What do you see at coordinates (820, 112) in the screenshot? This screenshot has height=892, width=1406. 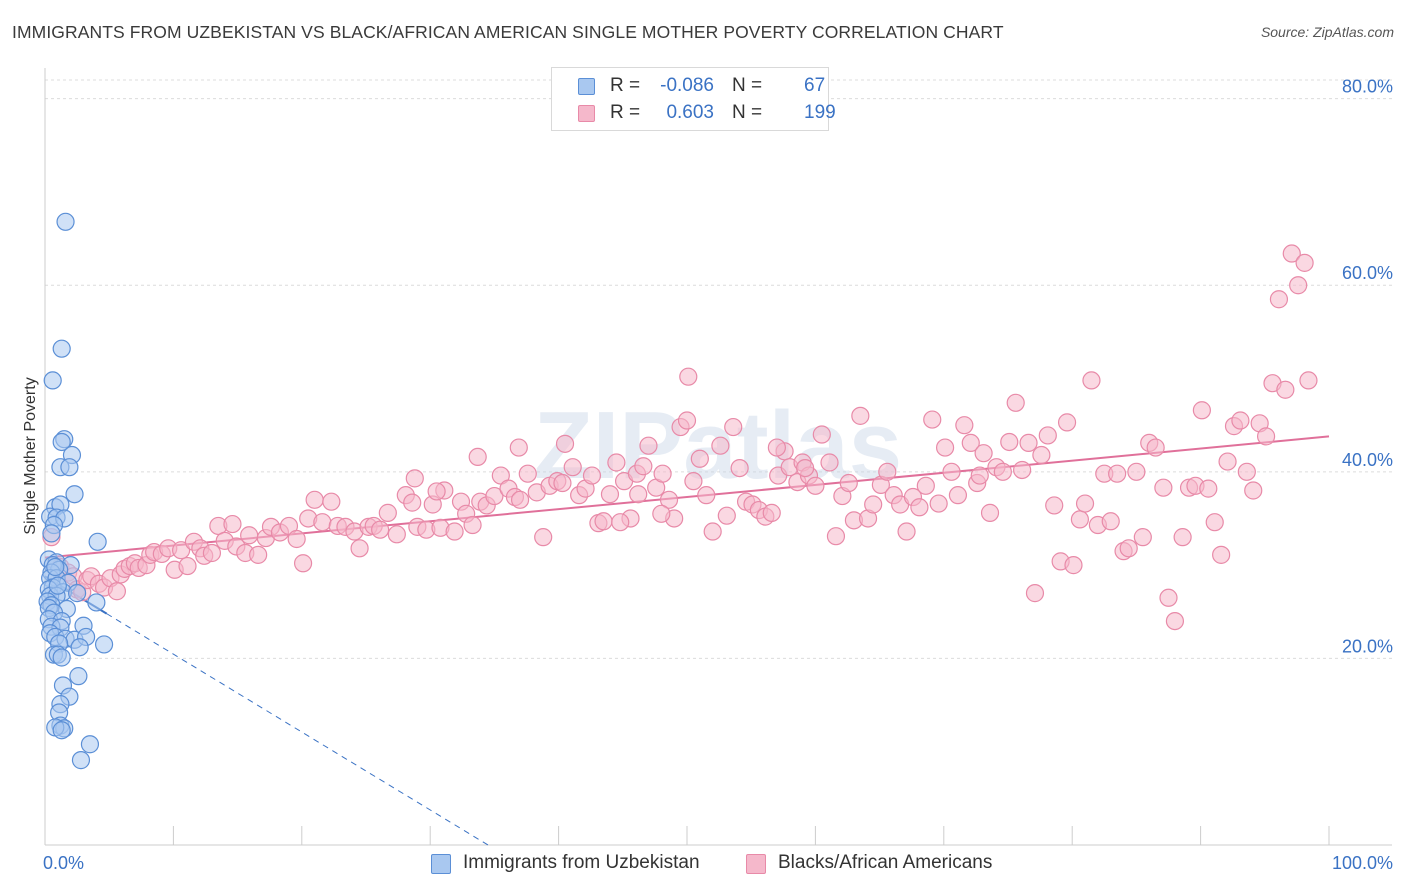 I see `legend-n-value: 199` at bounding box center [820, 112].